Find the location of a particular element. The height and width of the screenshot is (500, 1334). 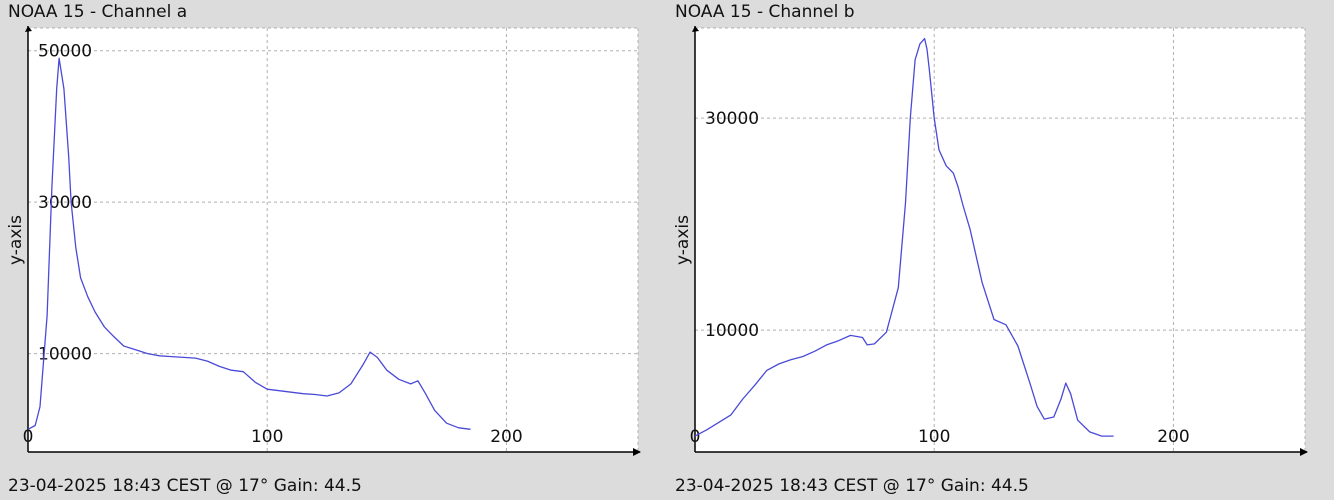

chart-title: NOAA 15 - Channel a is located at coordinates (98, 12).